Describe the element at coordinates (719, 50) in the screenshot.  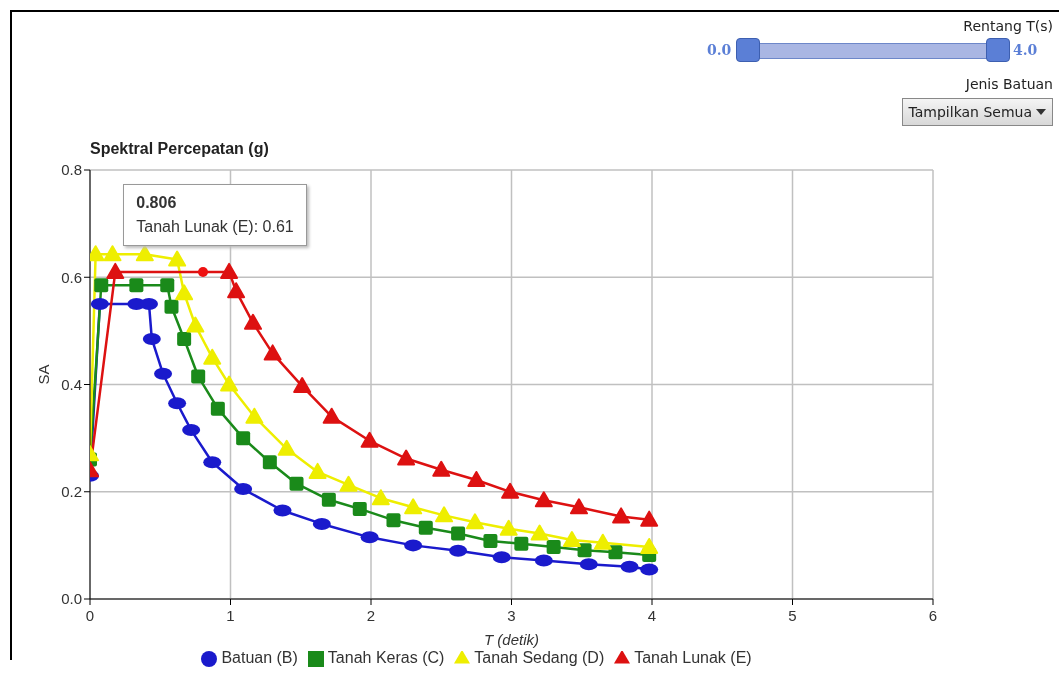
I see `text: 0.0` at that location.